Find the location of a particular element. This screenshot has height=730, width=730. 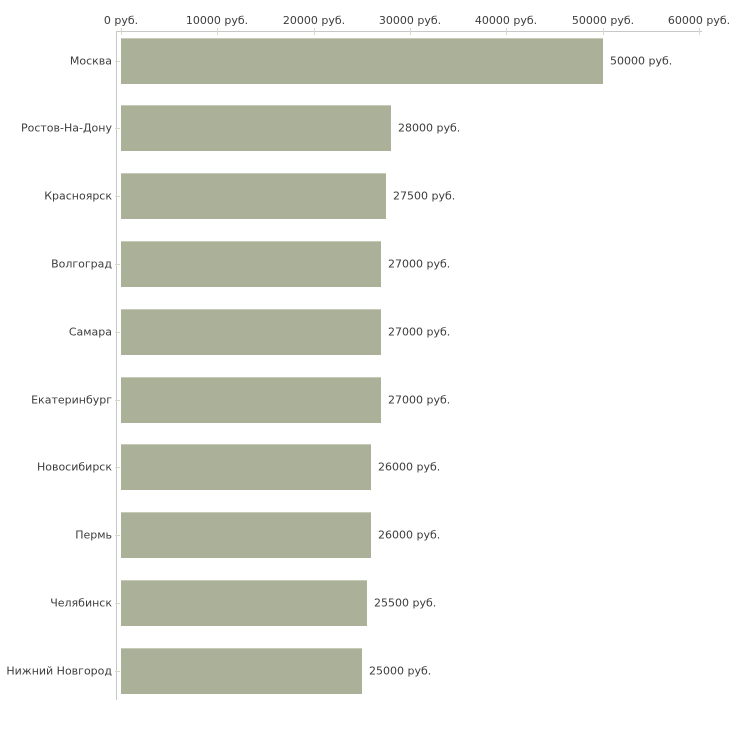

category-label: Екатеринбург is located at coordinates (71, 399).